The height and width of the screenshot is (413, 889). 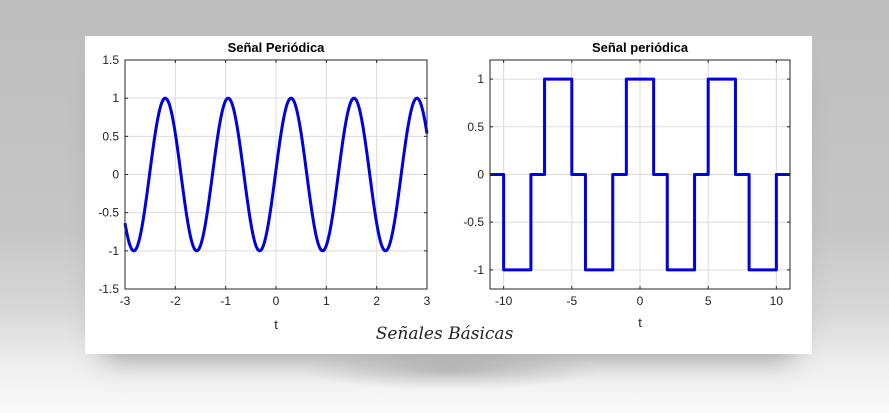 I want to click on chart-title: Señal Periódica, so click(x=277, y=47).